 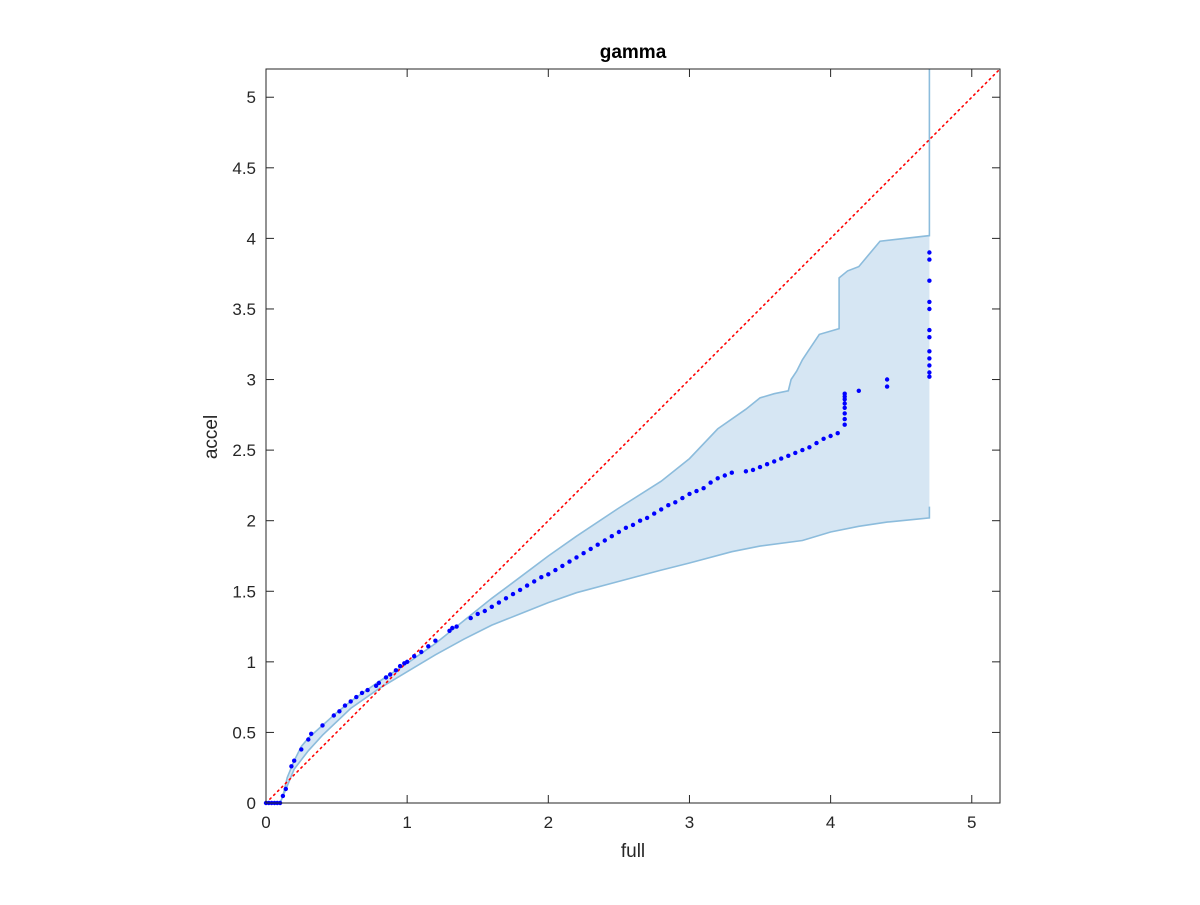 What do you see at coordinates (251, 521) in the screenshot?
I see `y-tick-label: 2` at bounding box center [251, 521].